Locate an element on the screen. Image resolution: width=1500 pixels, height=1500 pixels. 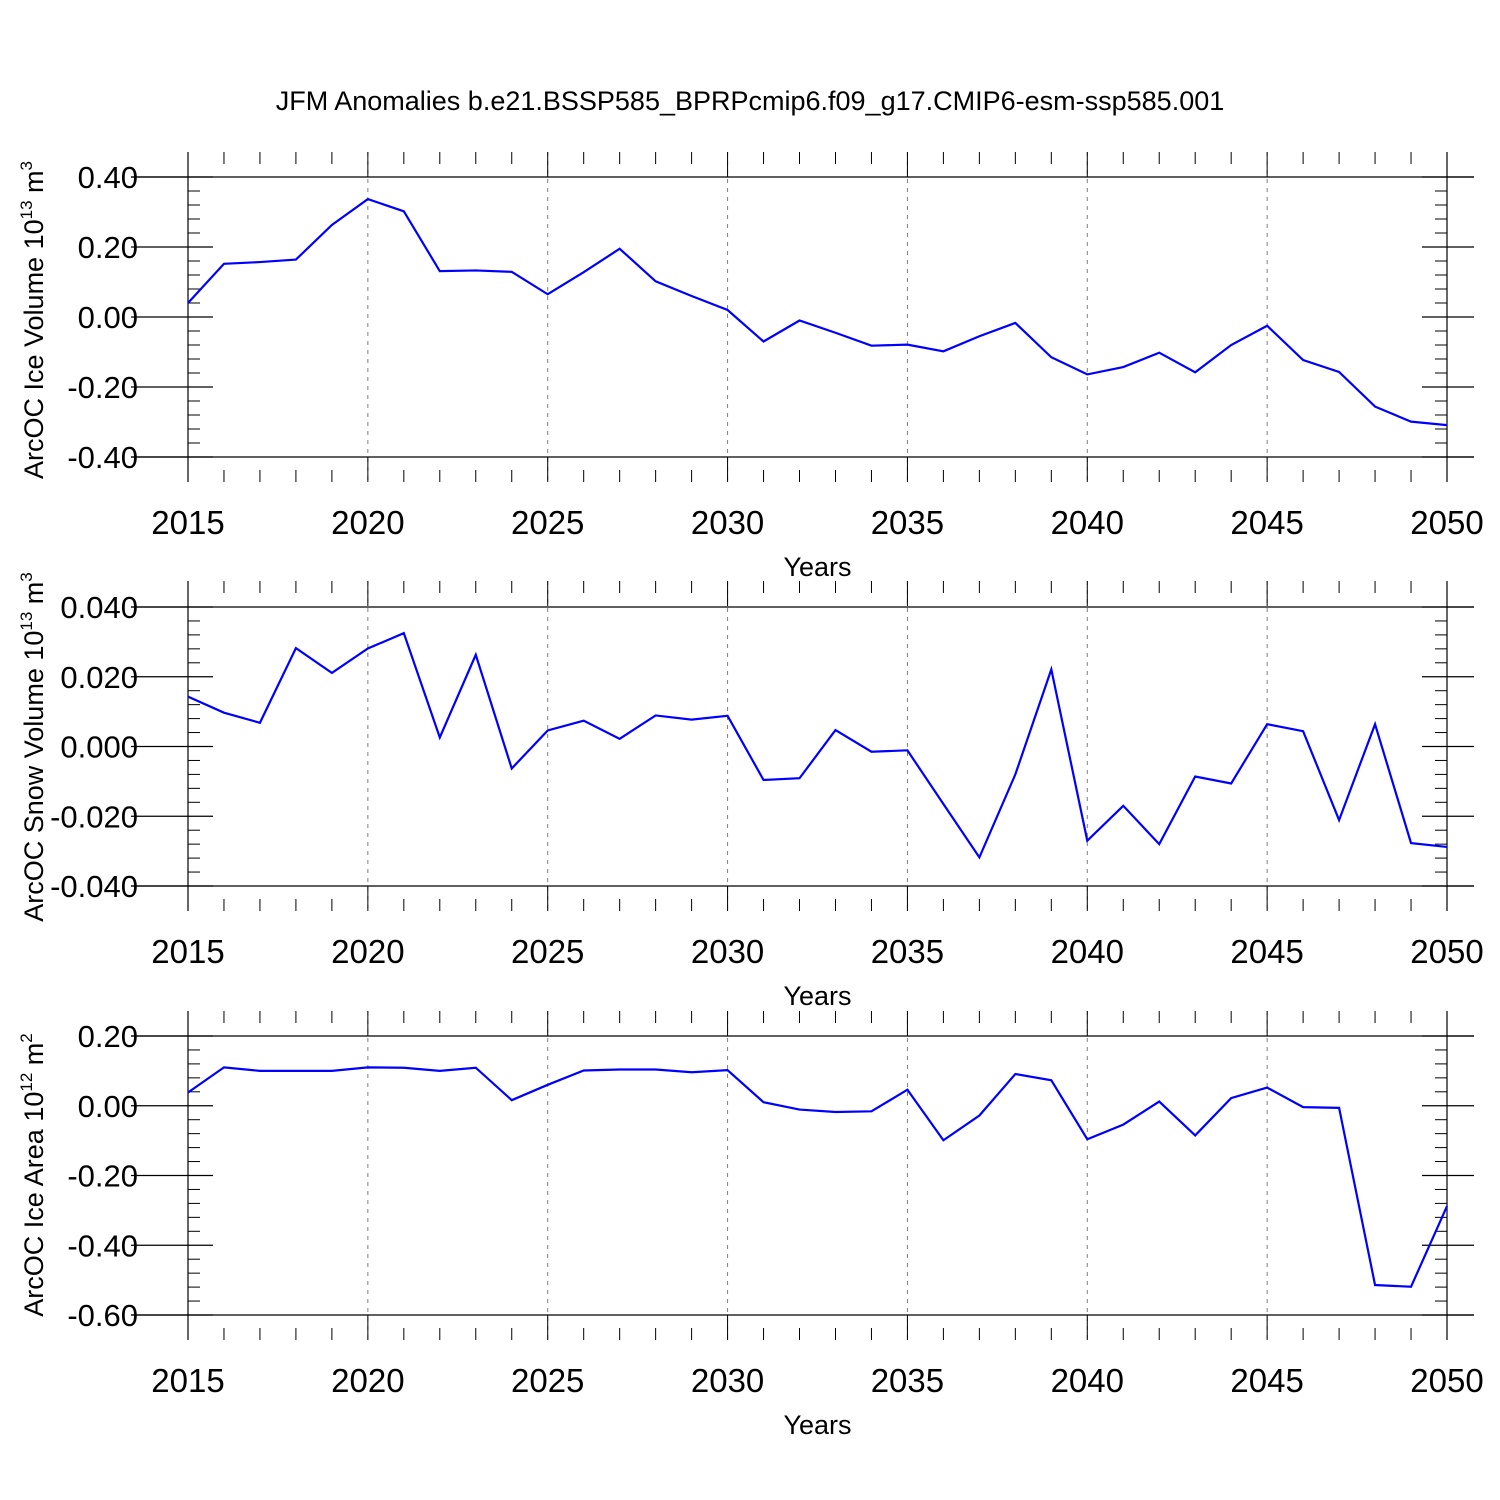
y-tick-label: -0.60 is located at coordinates (102, 1315).